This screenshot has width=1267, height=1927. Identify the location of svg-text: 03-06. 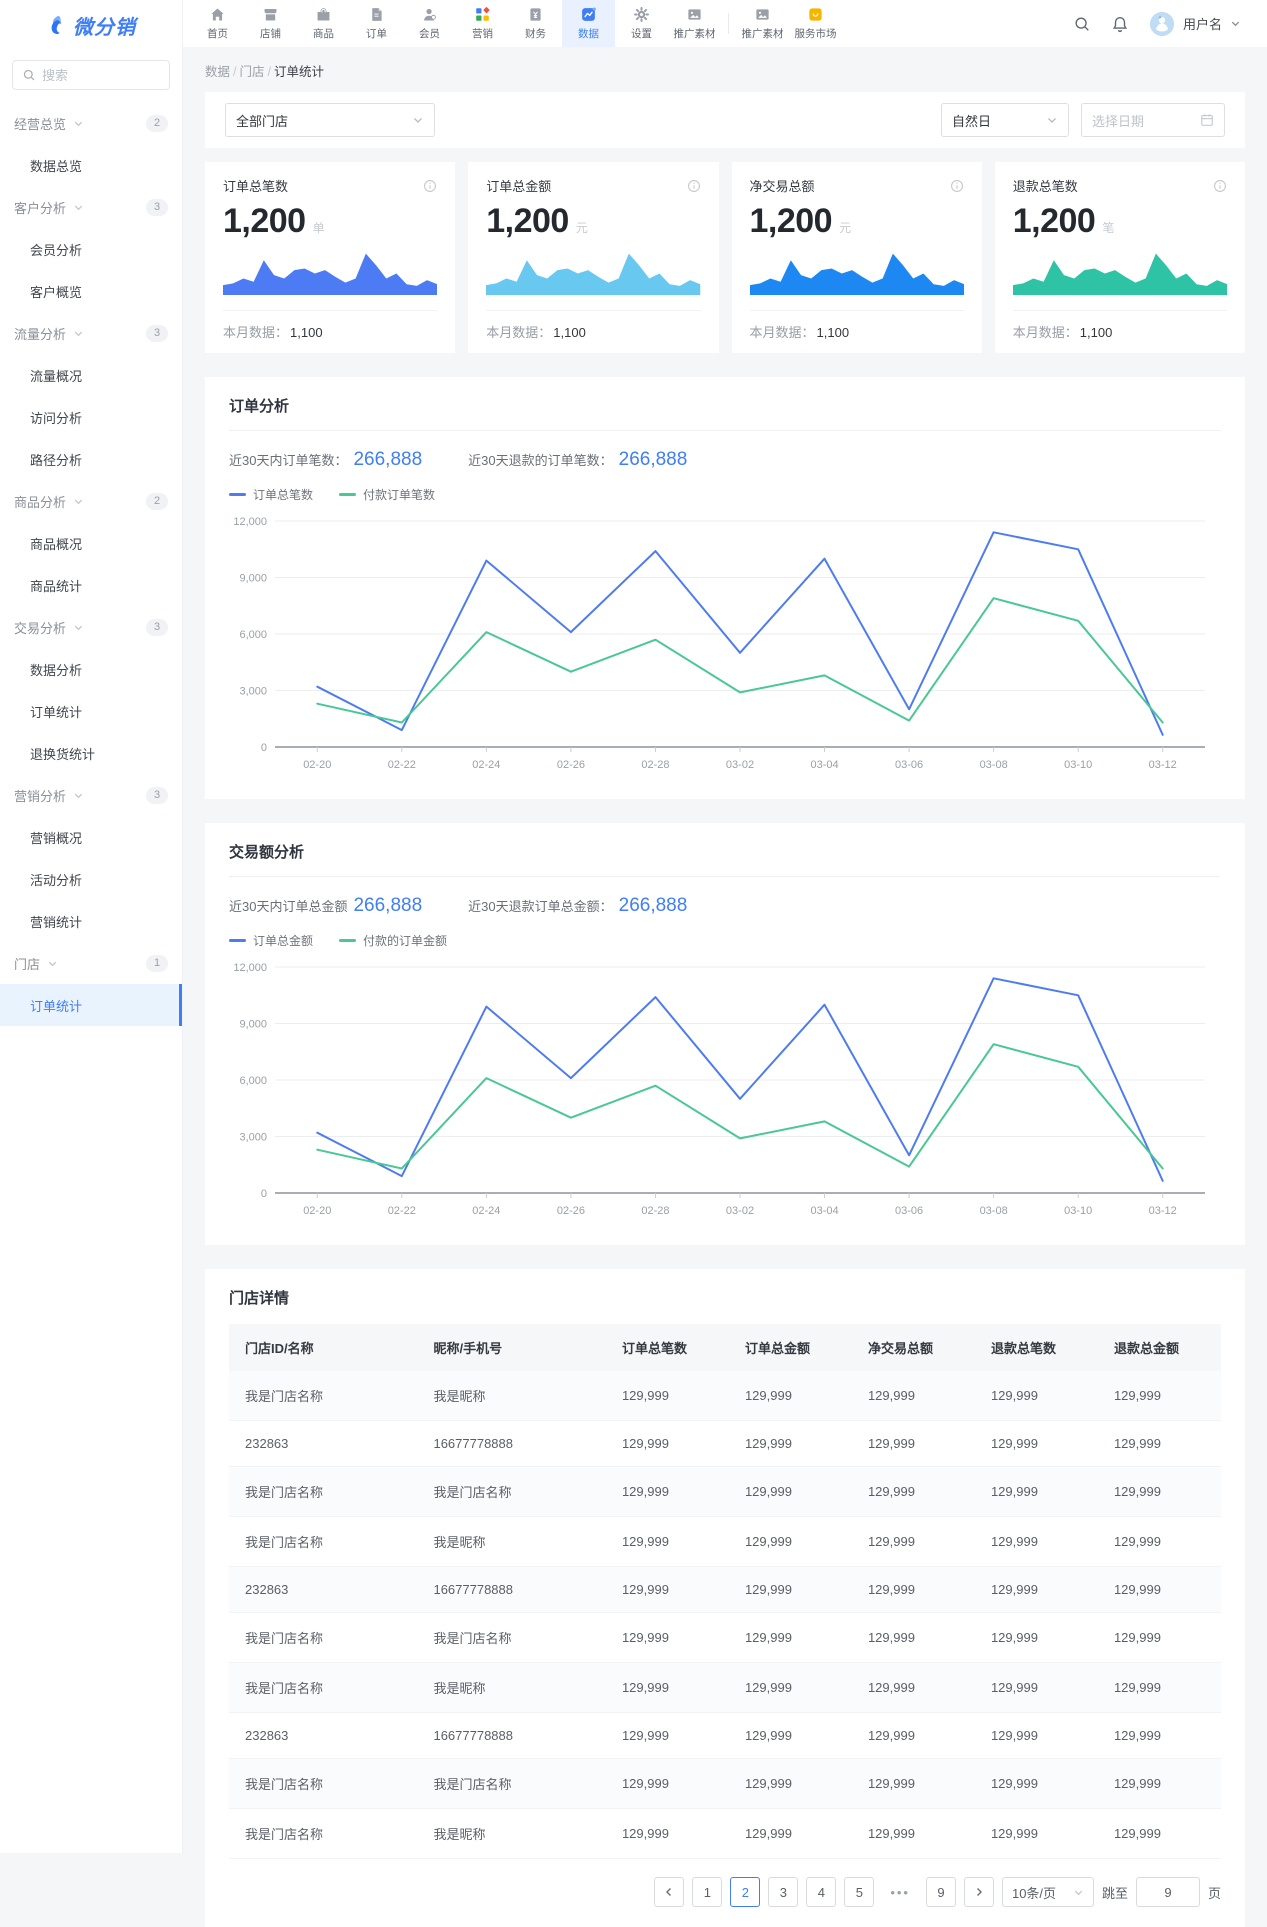
(909, 1211).